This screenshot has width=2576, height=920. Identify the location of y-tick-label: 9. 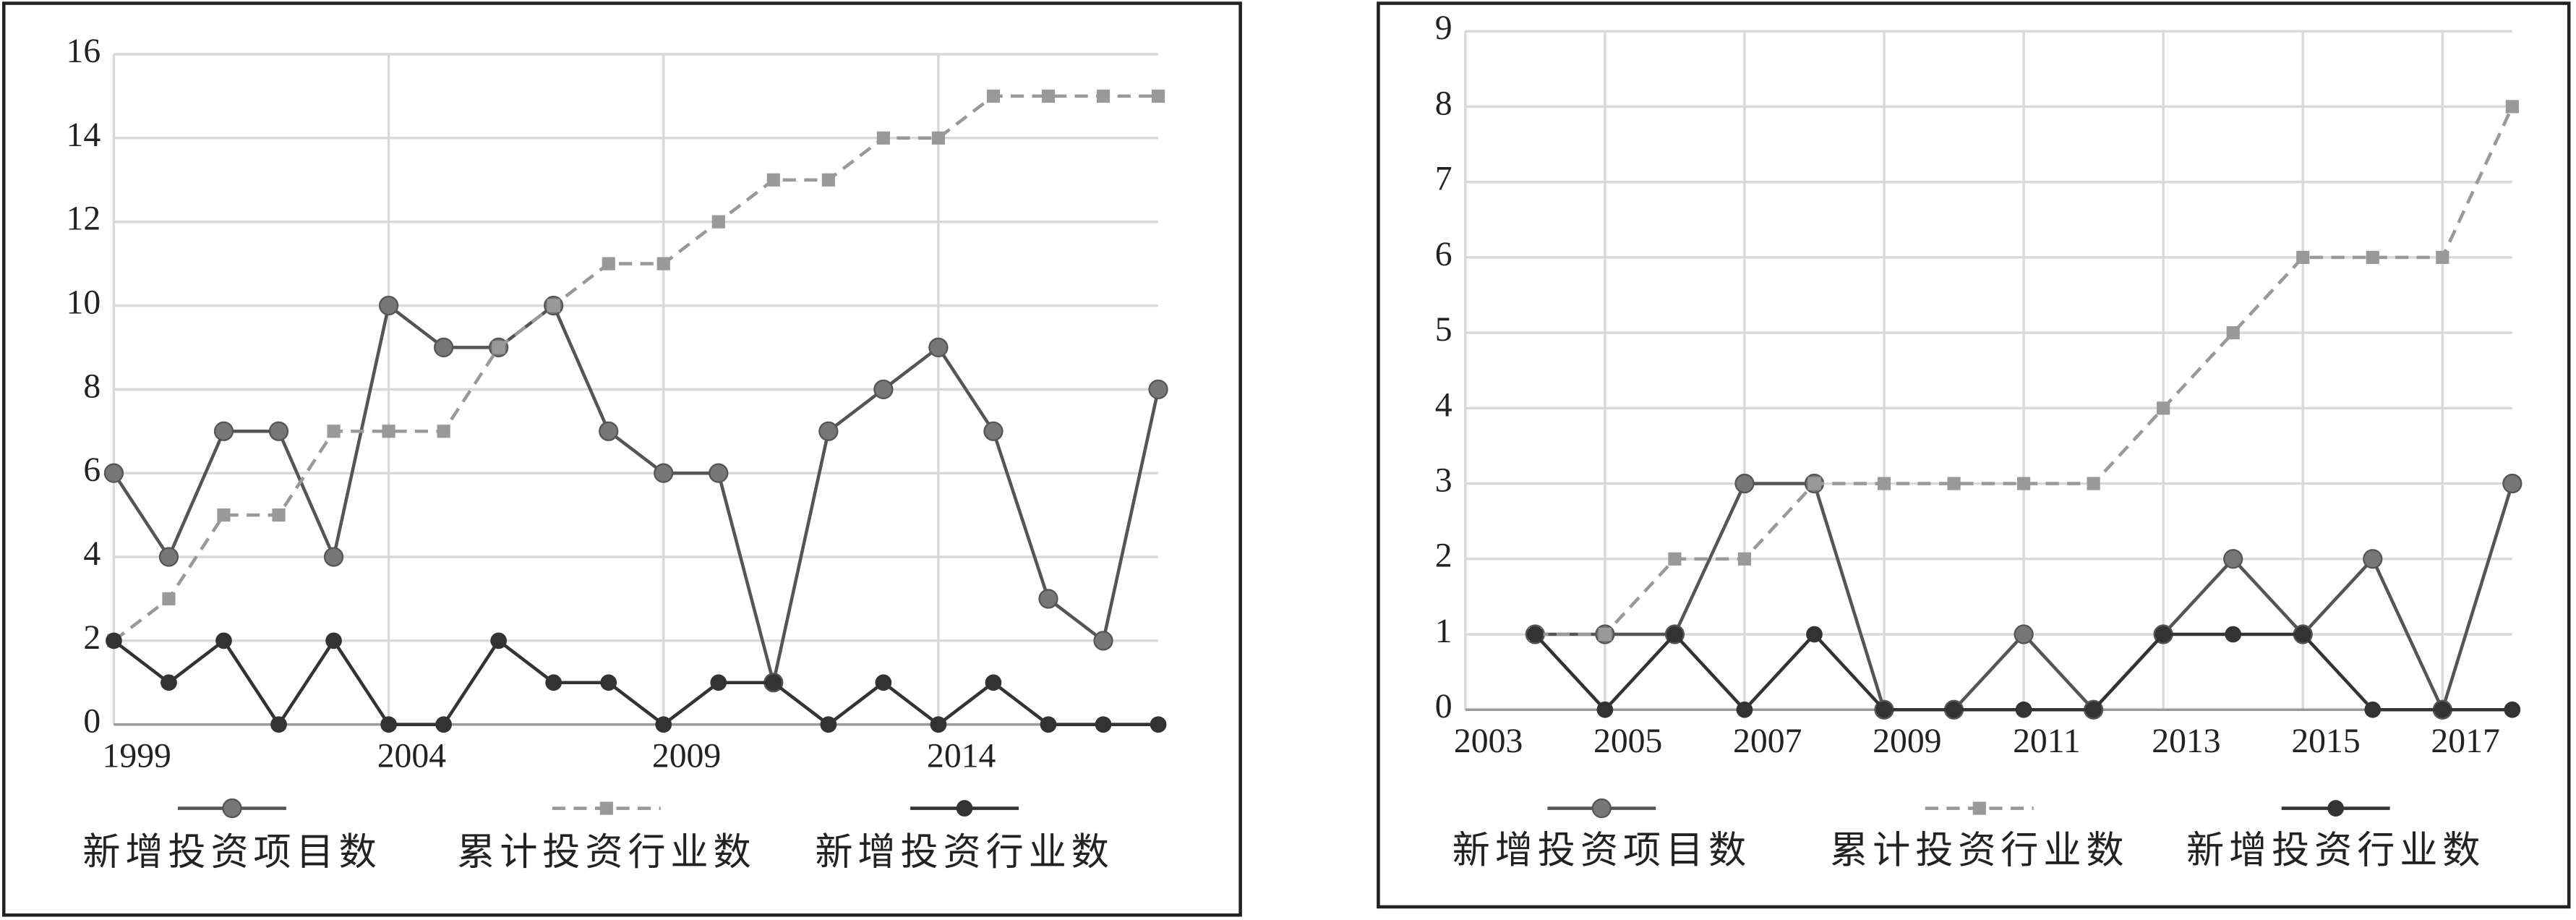
(1443, 28).